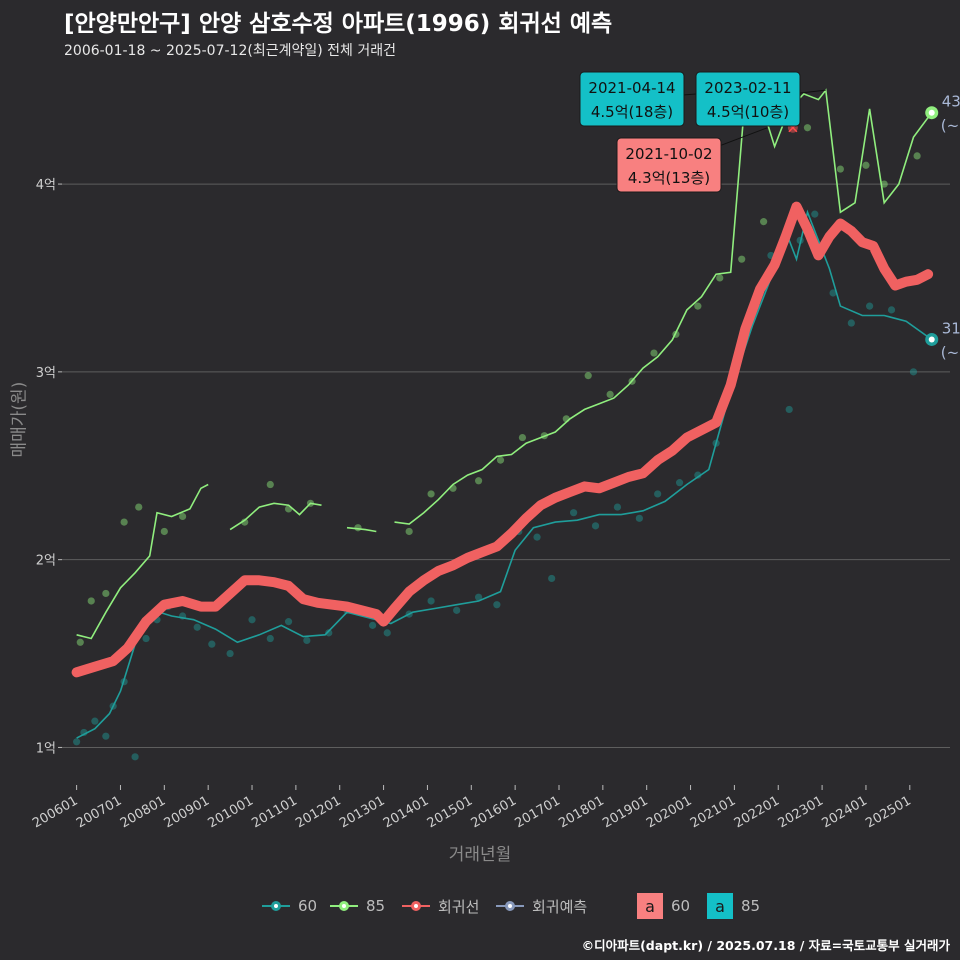 Image resolution: width=960 pixels, height=960 pixels. Describe the element at coordinates (669, 812) in the screenshot. I see `x-tick-label: 202001` at that location.